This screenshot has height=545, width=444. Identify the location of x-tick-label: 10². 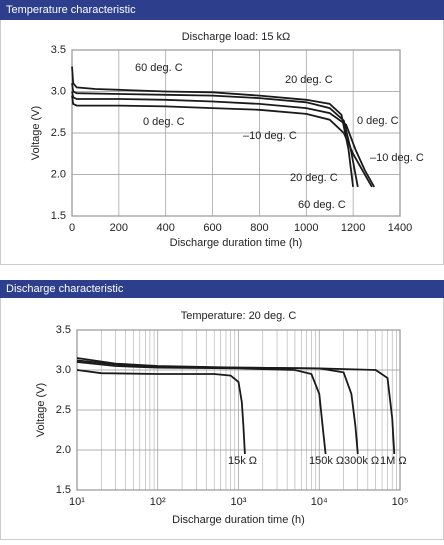
(158, 502).